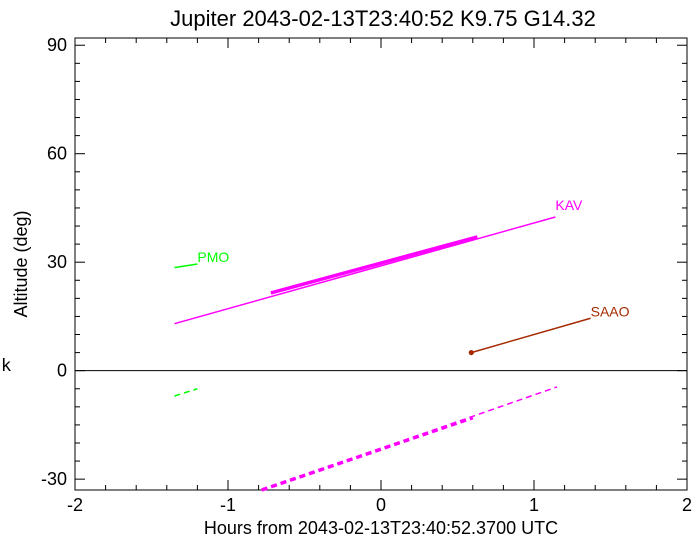  What do you see at coordinates (213, 257) in the screenshot?
I see `pmo-label: PMO` at bounding box center [213, 257].